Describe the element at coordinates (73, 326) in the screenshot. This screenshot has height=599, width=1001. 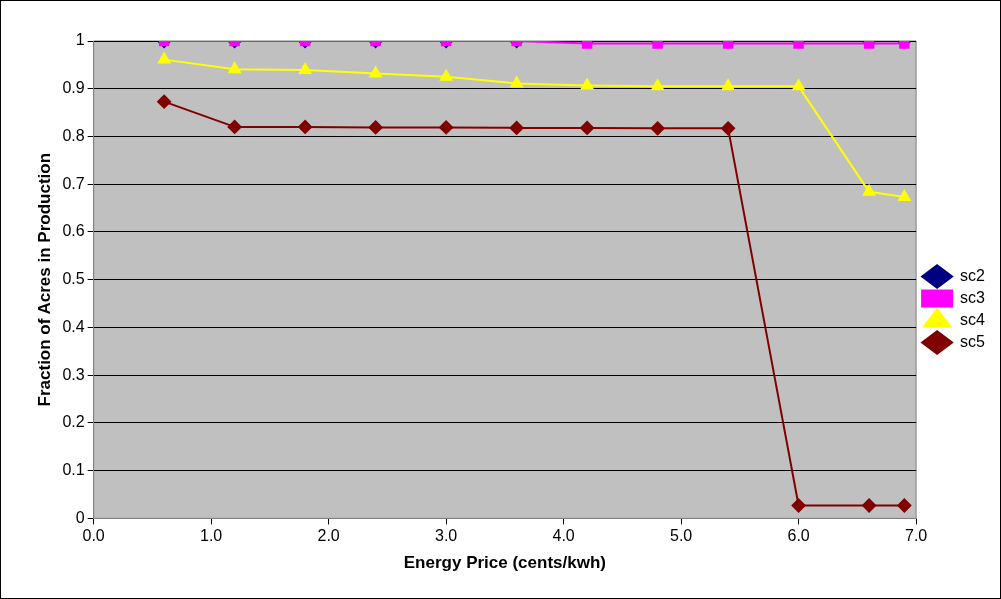
I see `y-tick-label: 0.4` at that location.